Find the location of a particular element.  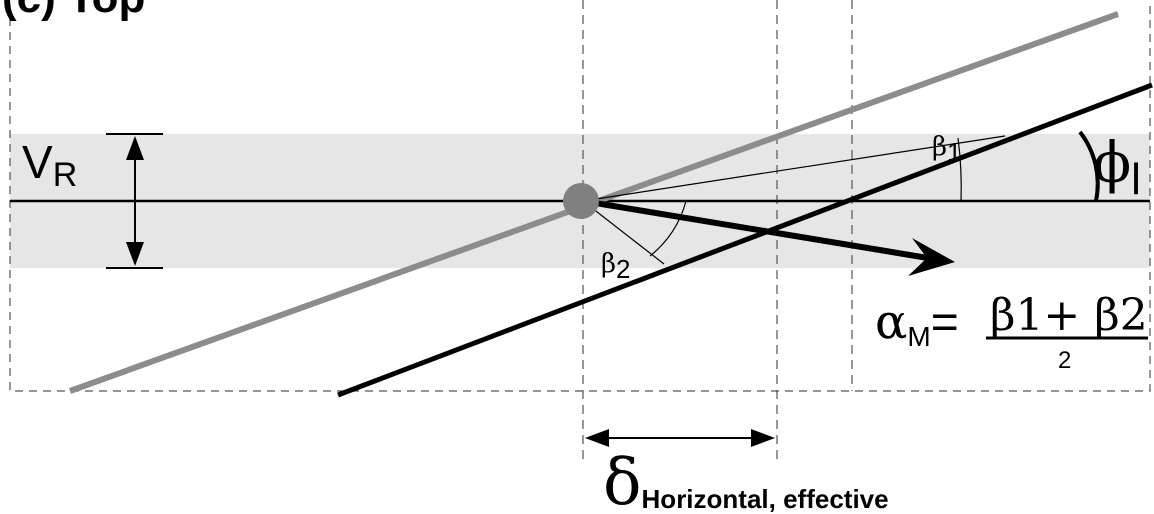

alpha-label: αM= is located at coordinates (917, 323).